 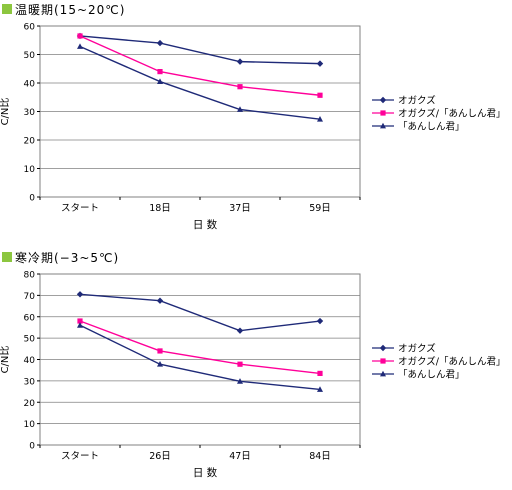 What do you see at coordinates (240, 208) in the screenshot?
I see `x-tick-label: 37日` at bounding box center [240, 208].